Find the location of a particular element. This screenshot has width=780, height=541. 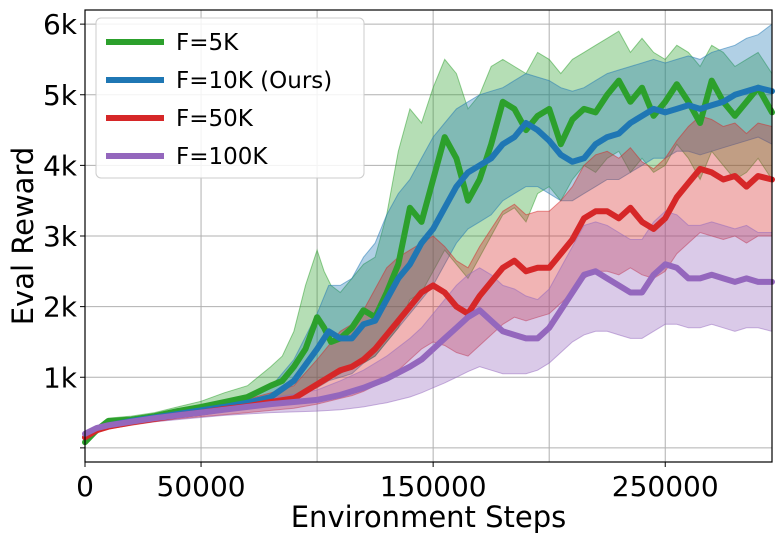

y-tick-label: 5k is located at coordinates (60, 95).